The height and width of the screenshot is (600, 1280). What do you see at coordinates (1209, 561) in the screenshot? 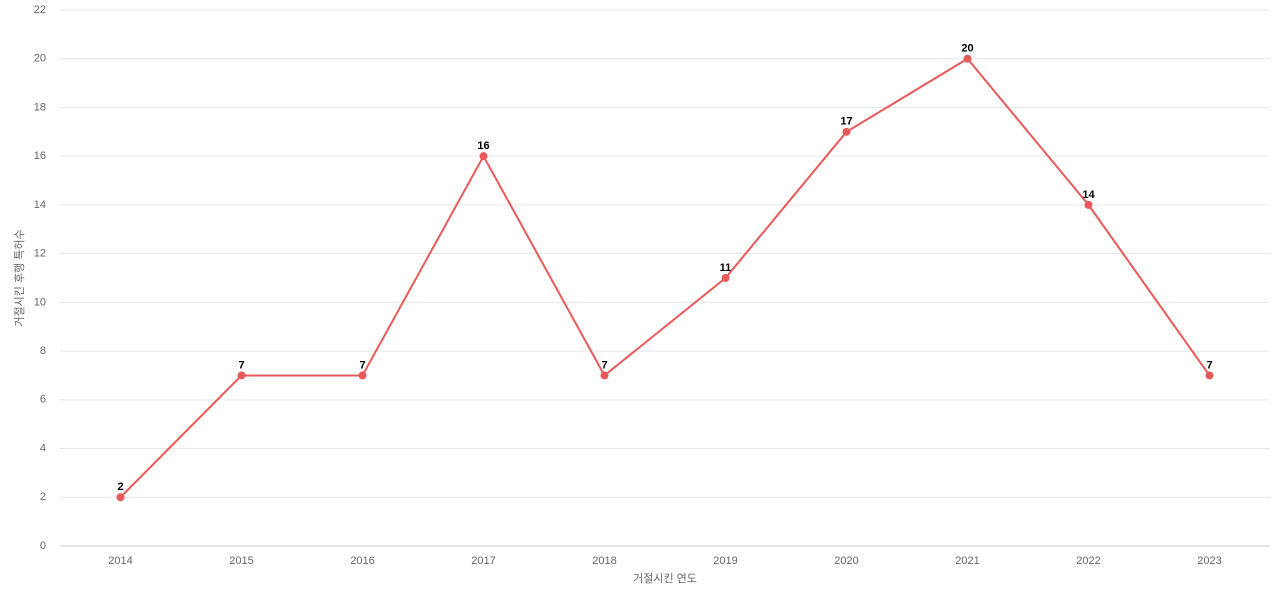
I see `x-tick-label: 2023` at bounding box center [1209, 561].